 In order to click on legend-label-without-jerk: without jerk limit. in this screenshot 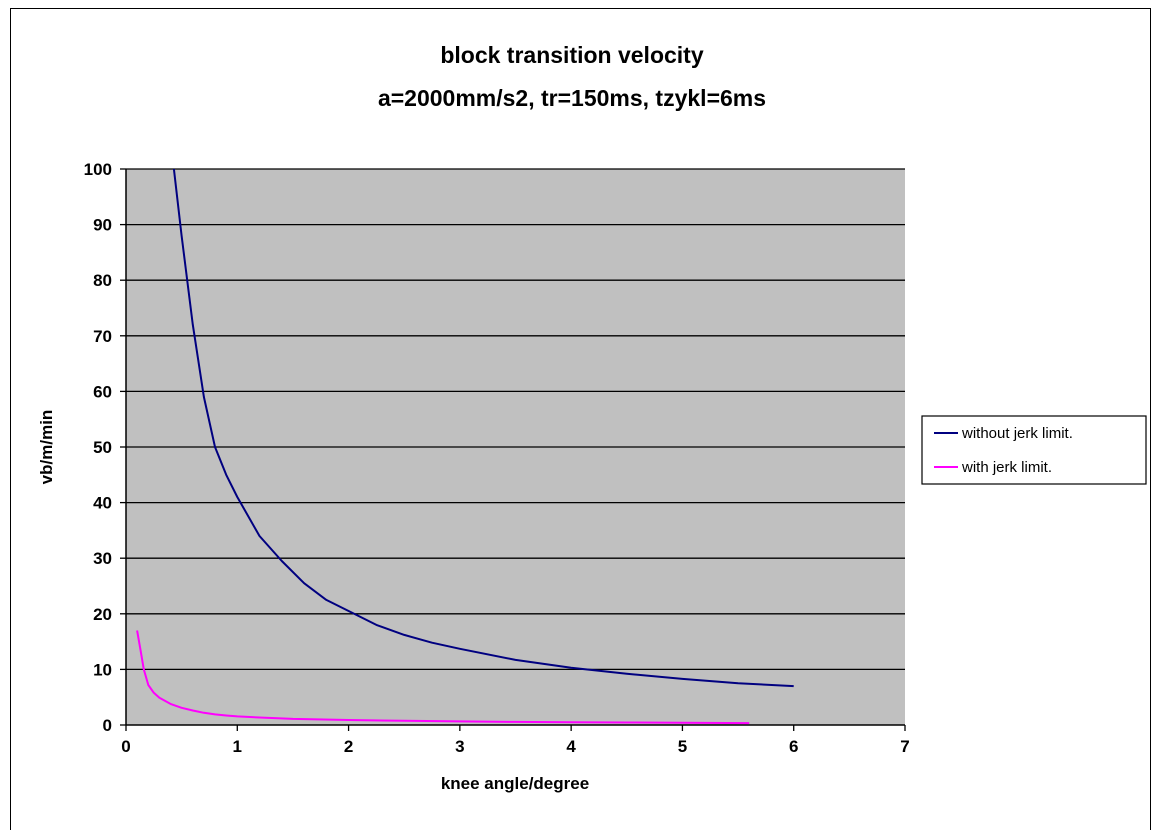, I will do `click(1017, 433)`.